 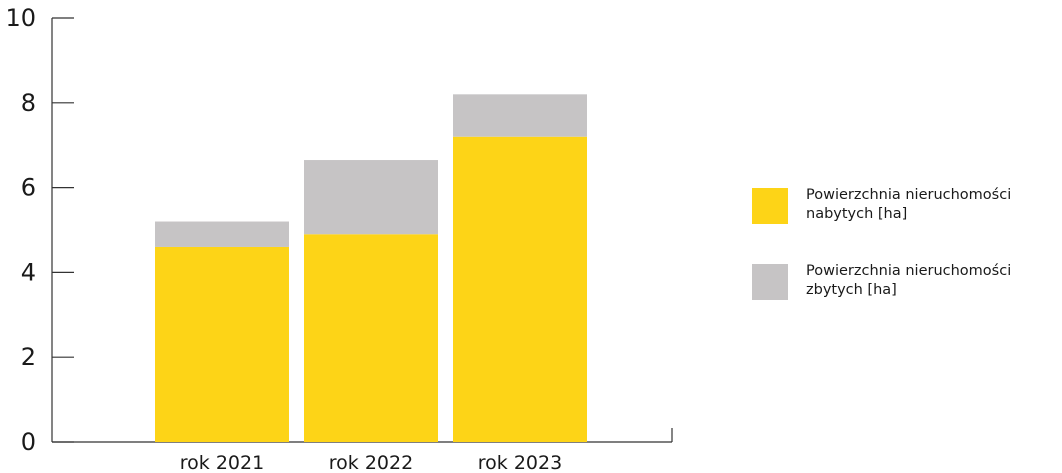 I want to click on y-axis: 0 2 4 6 8 10, so click(x=39, y=230).